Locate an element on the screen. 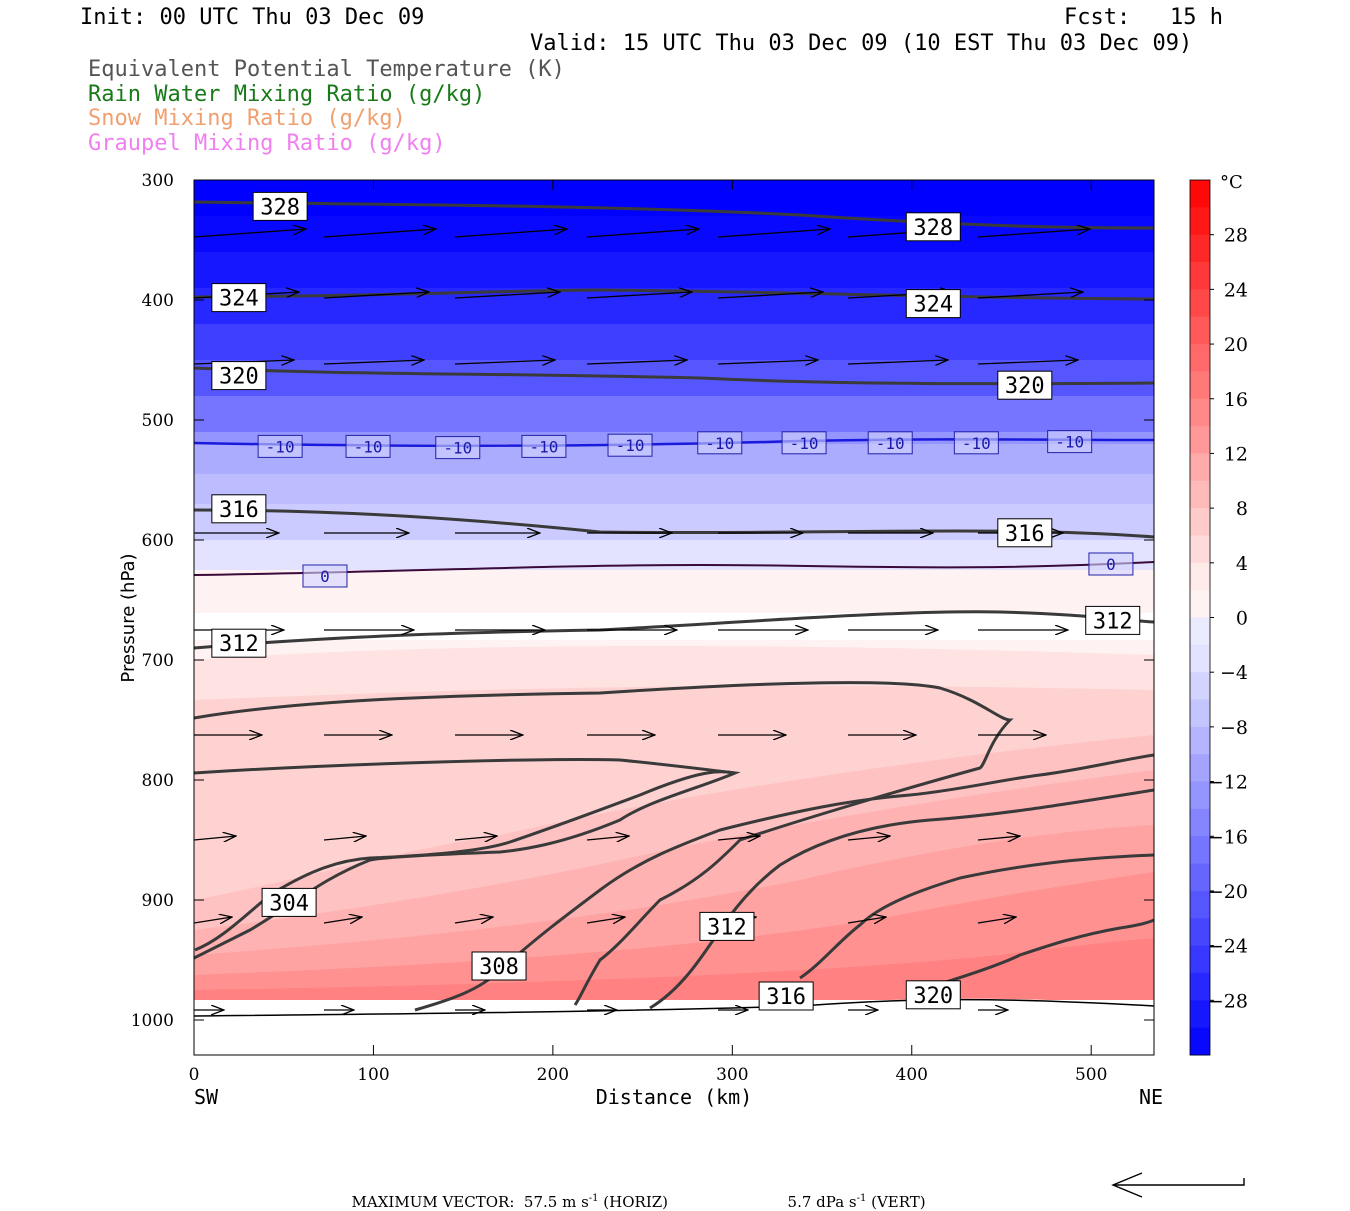 The width and height of the screenshot is (1350, 1211). theta-e-label: 304 is located at coordinates (289, 903).